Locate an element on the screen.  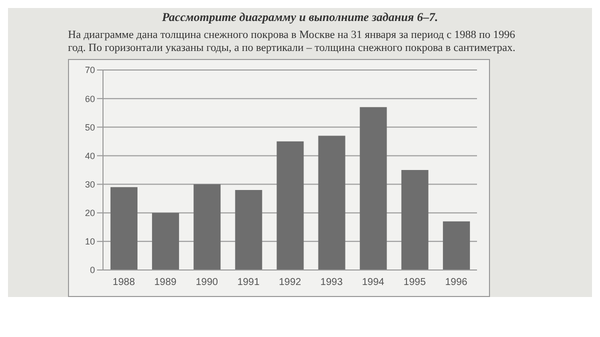
y-tick-label: 70 is located at coordinates (89, 70).